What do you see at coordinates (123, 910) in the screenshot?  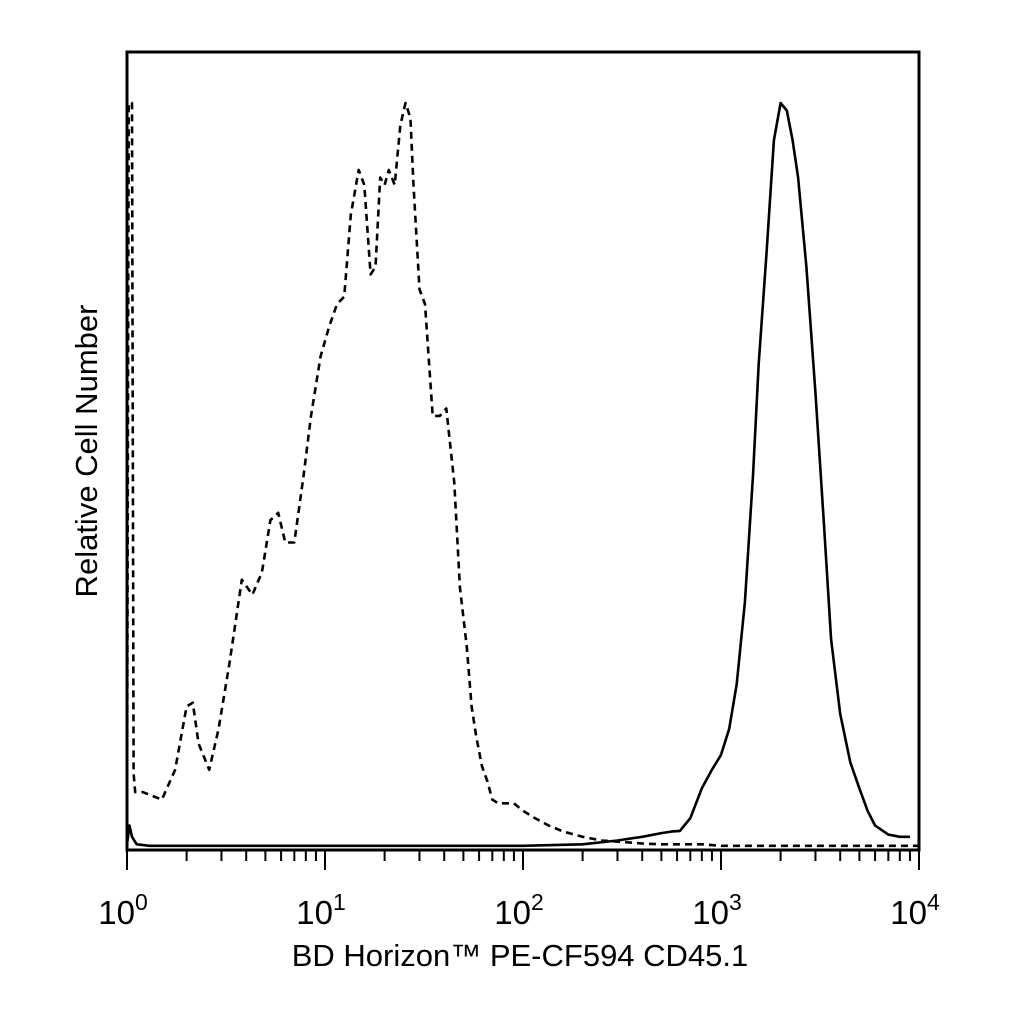 I see `x-tick-label: 10⁰` at bounding box center [123, 910].